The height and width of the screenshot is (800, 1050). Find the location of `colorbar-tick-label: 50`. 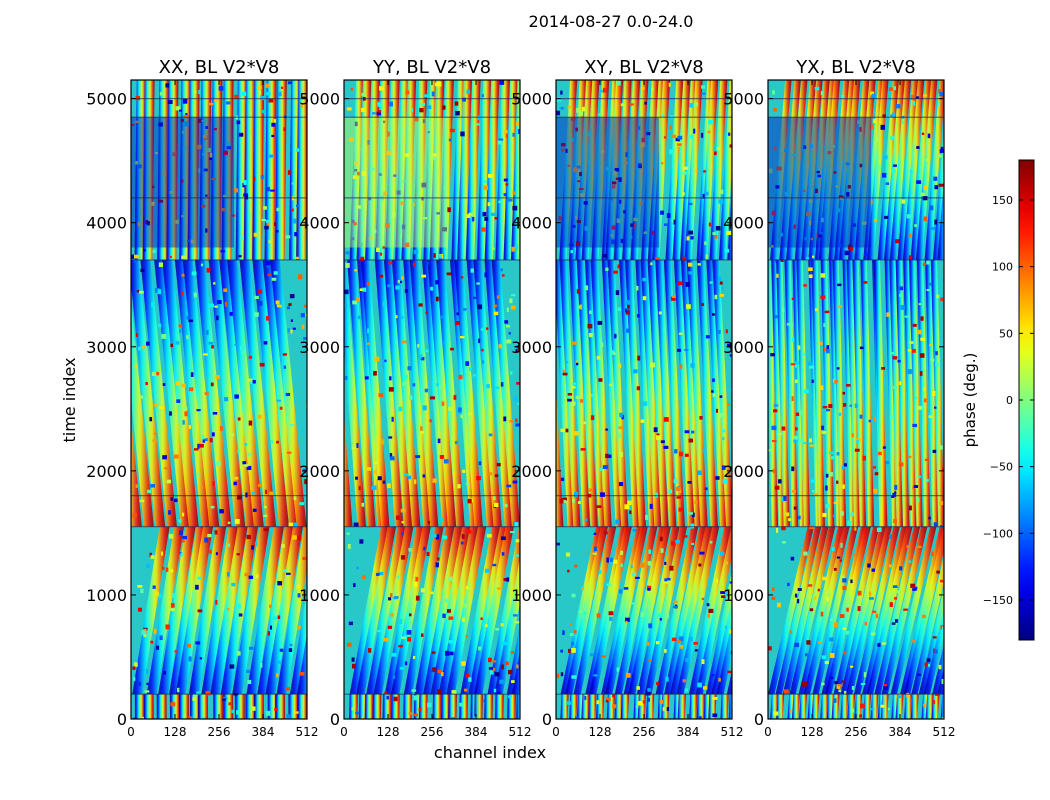

colorbar-tick-label: 50 is located at coordinates (1006, 333).